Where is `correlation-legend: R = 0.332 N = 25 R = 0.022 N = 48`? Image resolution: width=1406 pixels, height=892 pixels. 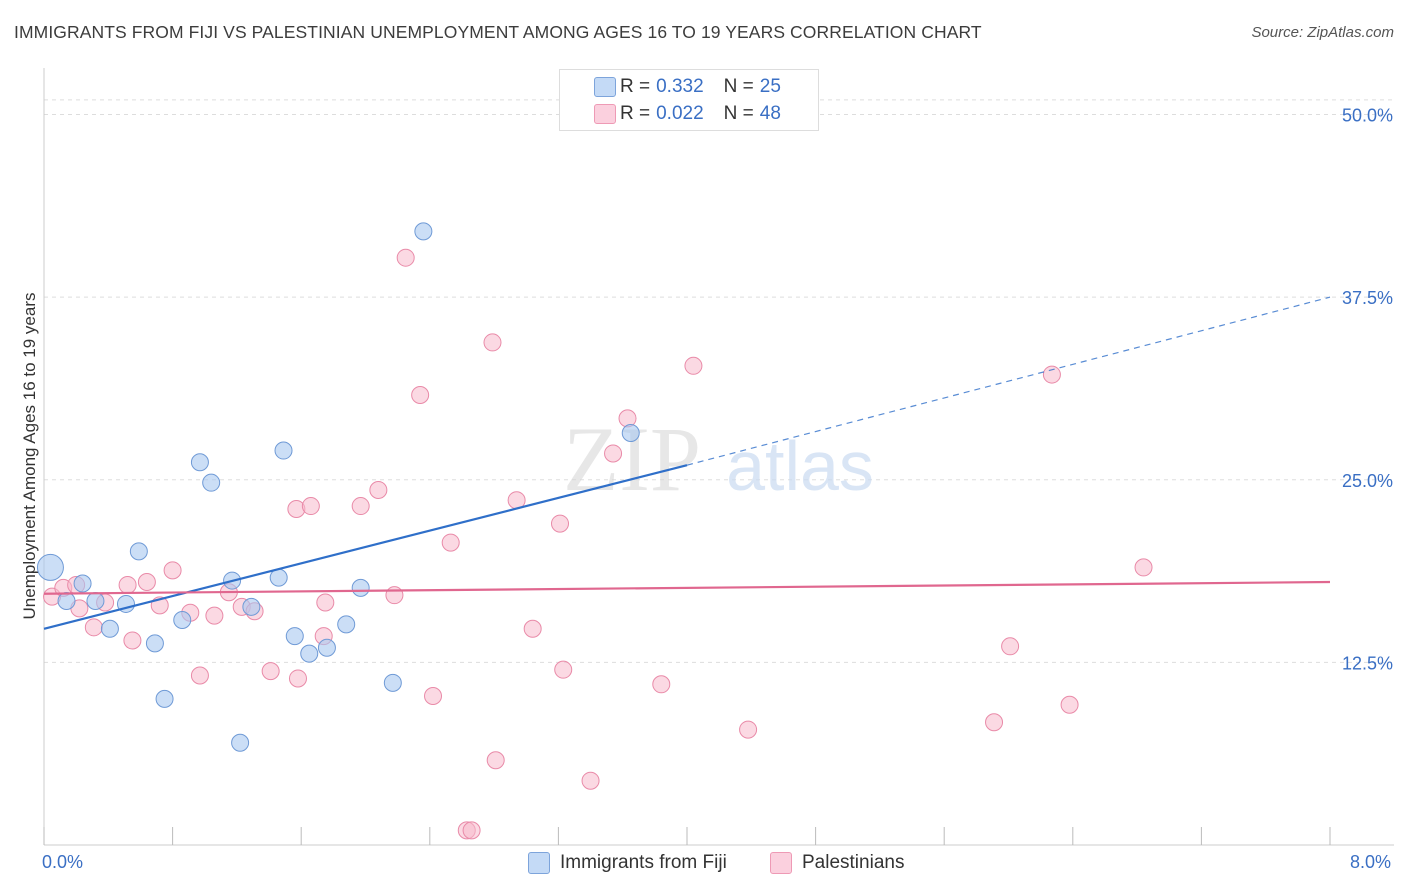
correlation-legend: R = 0.332 N = 25 R = 0.022 N = 48 is located at coordinates (689, 100).